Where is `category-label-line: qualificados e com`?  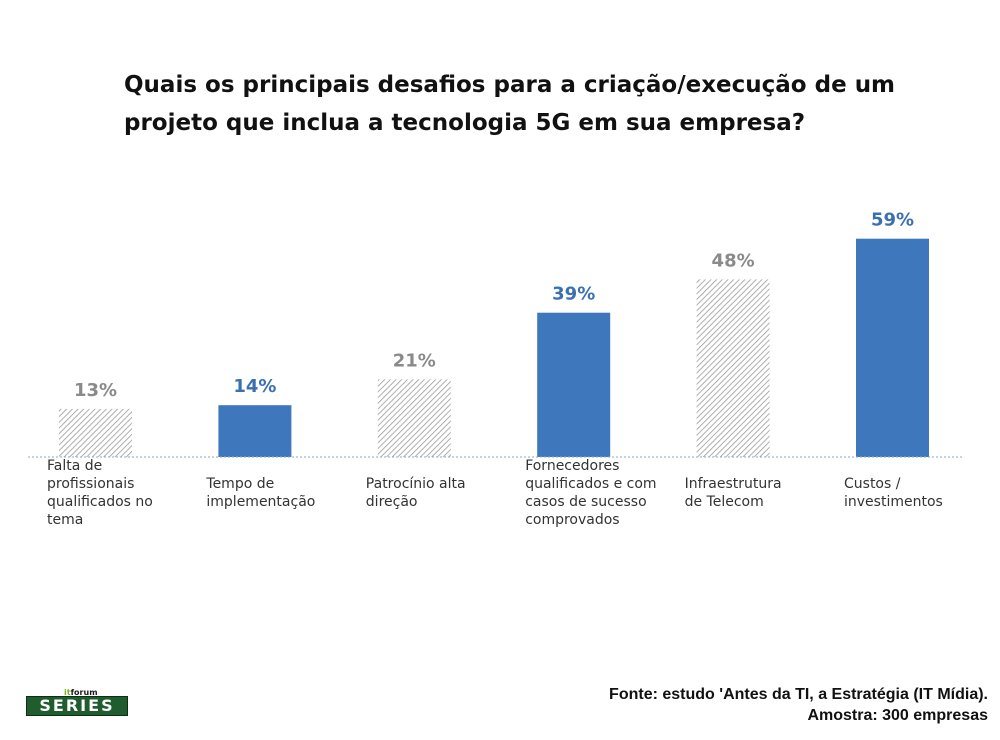
category-label-line: qualificados e com is located at coordinates (591, 484).